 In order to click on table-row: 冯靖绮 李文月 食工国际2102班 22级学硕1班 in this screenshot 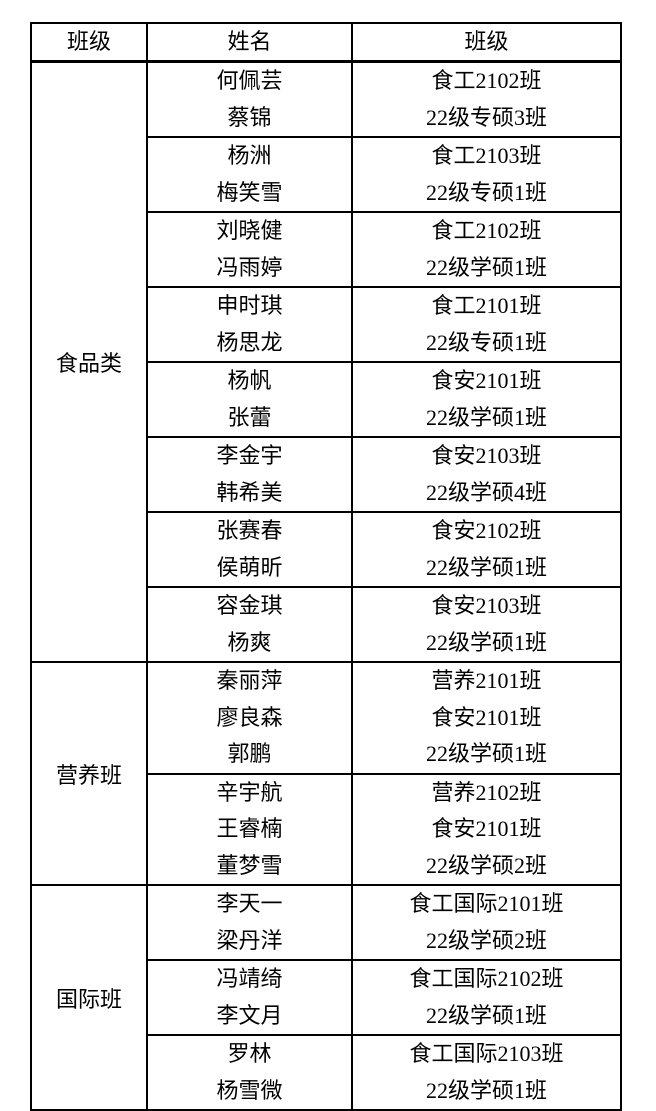, I will do `click(326, 997)`.